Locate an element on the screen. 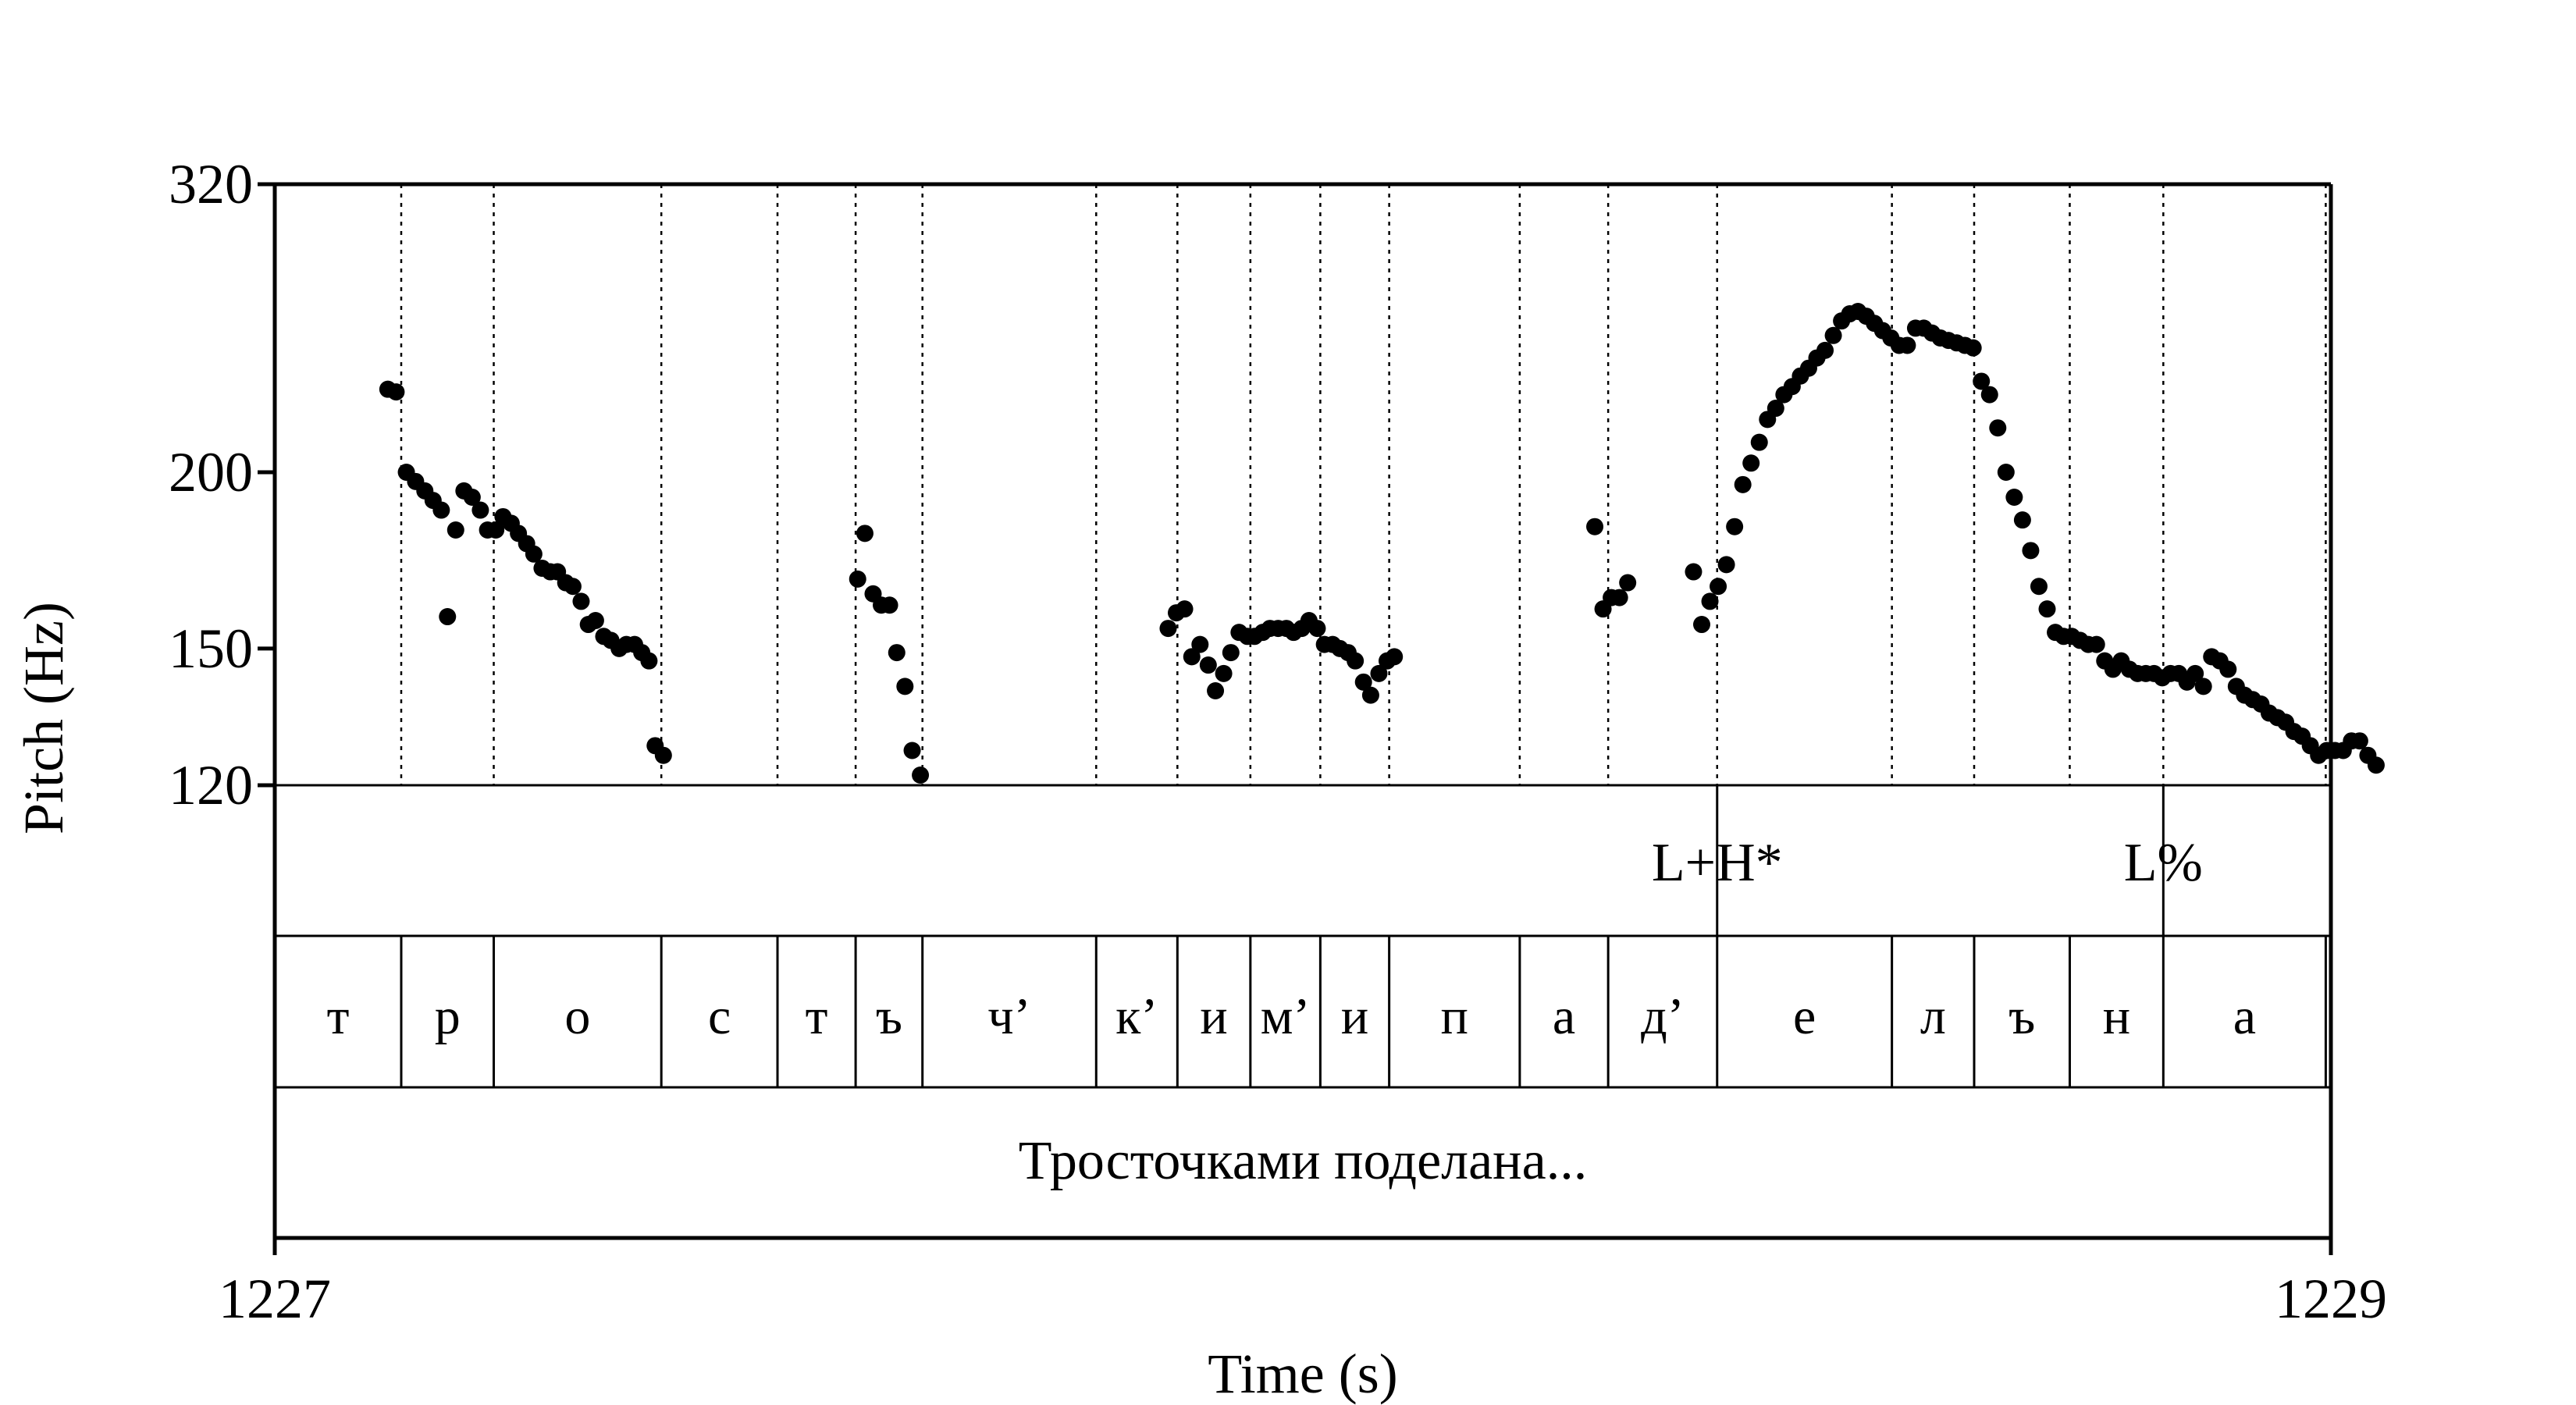 The height and width of the screenshot is (1405, 2576). x-tick-label-end: 1229 is located at coordinates (2331, 1299).